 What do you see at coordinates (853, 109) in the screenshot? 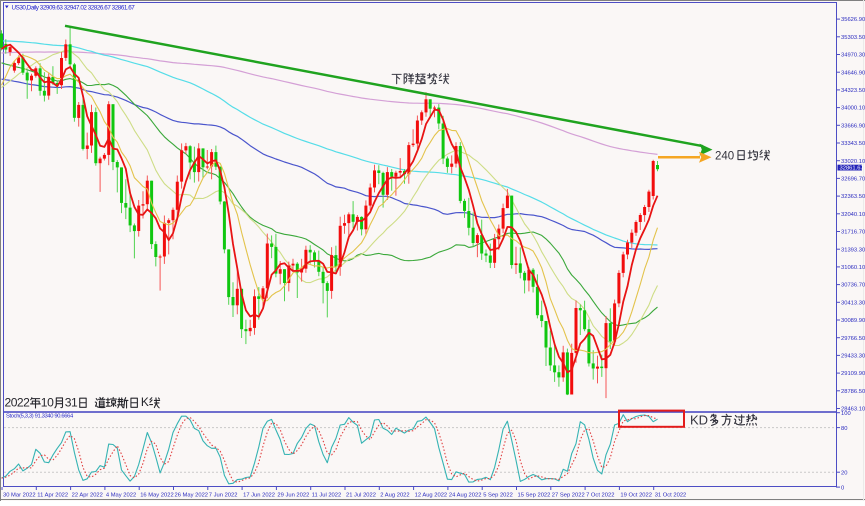
I see `svg-text: 34000.10` at bounding box center [853, 109].